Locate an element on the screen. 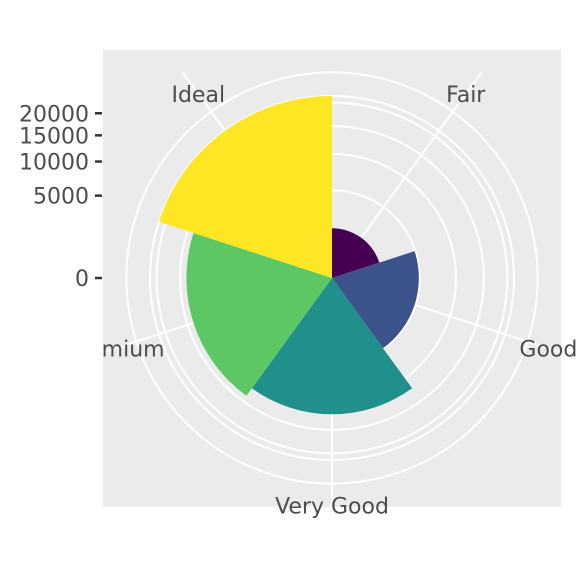 Image resolution: width=576 pixels, height=576 pixels. wedge-ideal is located at coordinates (245, 187).